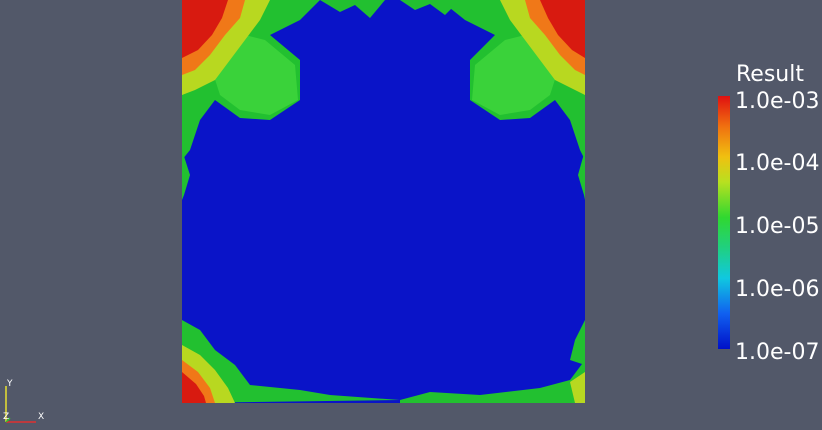 The width and height of the screenshot is (822, 430). Describe the element at coordinates (492, 381) in the screenshot. I see `bottom-fringe` at that location.